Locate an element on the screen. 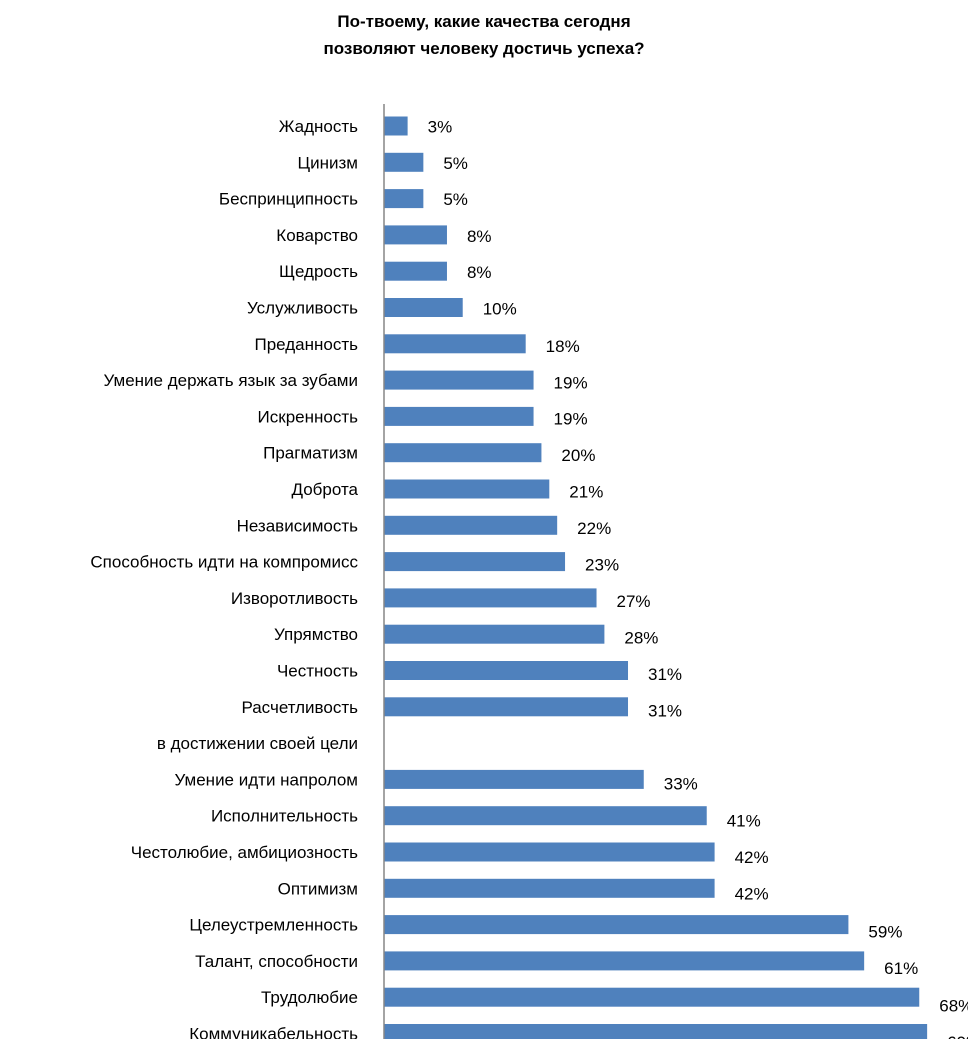 This screenshot has width=968, height=1039. category-label: Изворотливость is located at coordinates (294, 598).